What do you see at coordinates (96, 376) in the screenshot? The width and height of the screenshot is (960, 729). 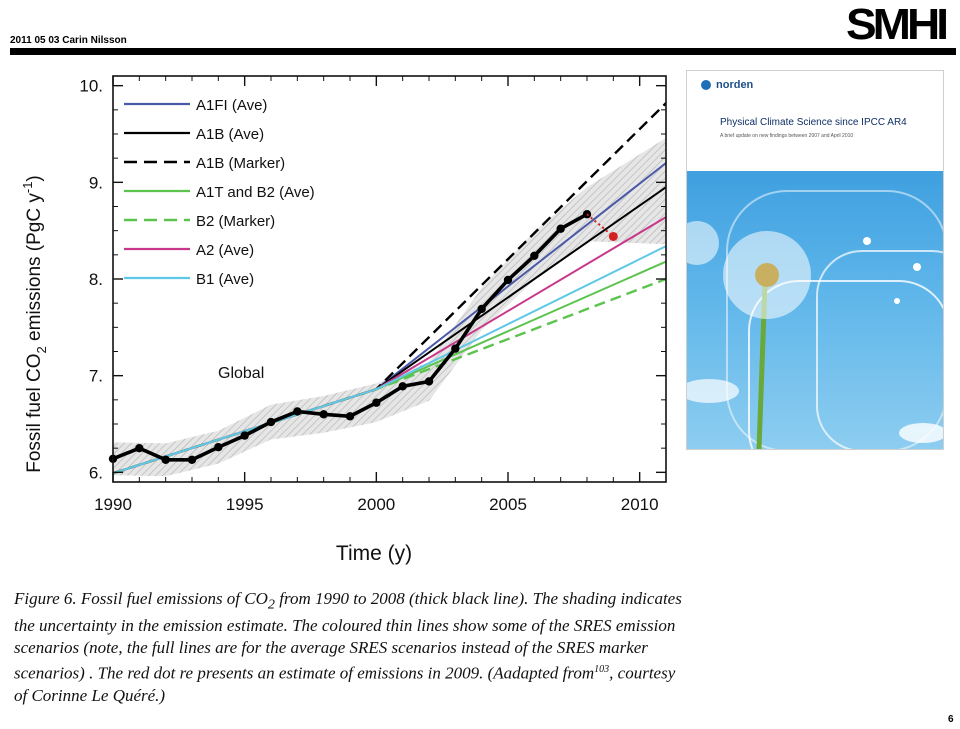 I see `y-tick-label: 7.` at bounding box center [96, 376].